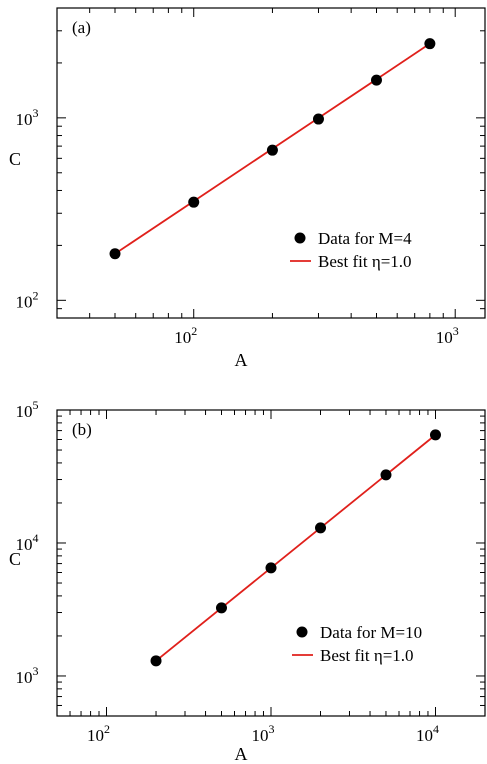  Describe the element at coordinates (365, 238) in the screenshot. I see `legend-label-points: Data for M=4` at that location.